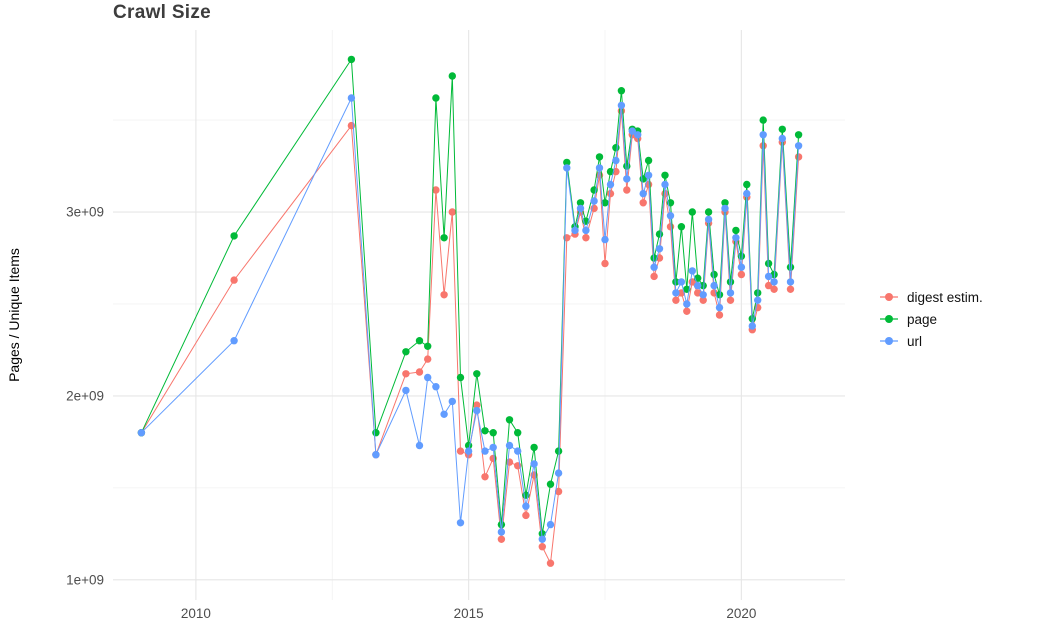 This screenshot has height=639, width=1059. What do you see at coordinates (889, 319) in the screenshot?
I see `legend-marker-page-icon` at bounding box center [889, 319].